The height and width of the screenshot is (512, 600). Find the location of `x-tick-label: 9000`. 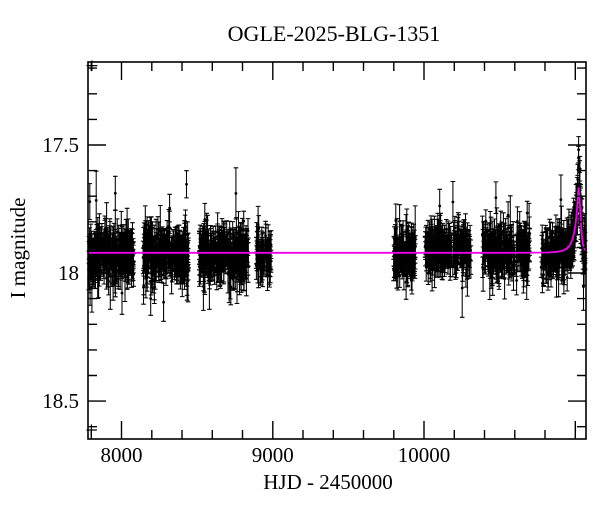

x-tick-label: 9000 is located at coordinates (273, 455).